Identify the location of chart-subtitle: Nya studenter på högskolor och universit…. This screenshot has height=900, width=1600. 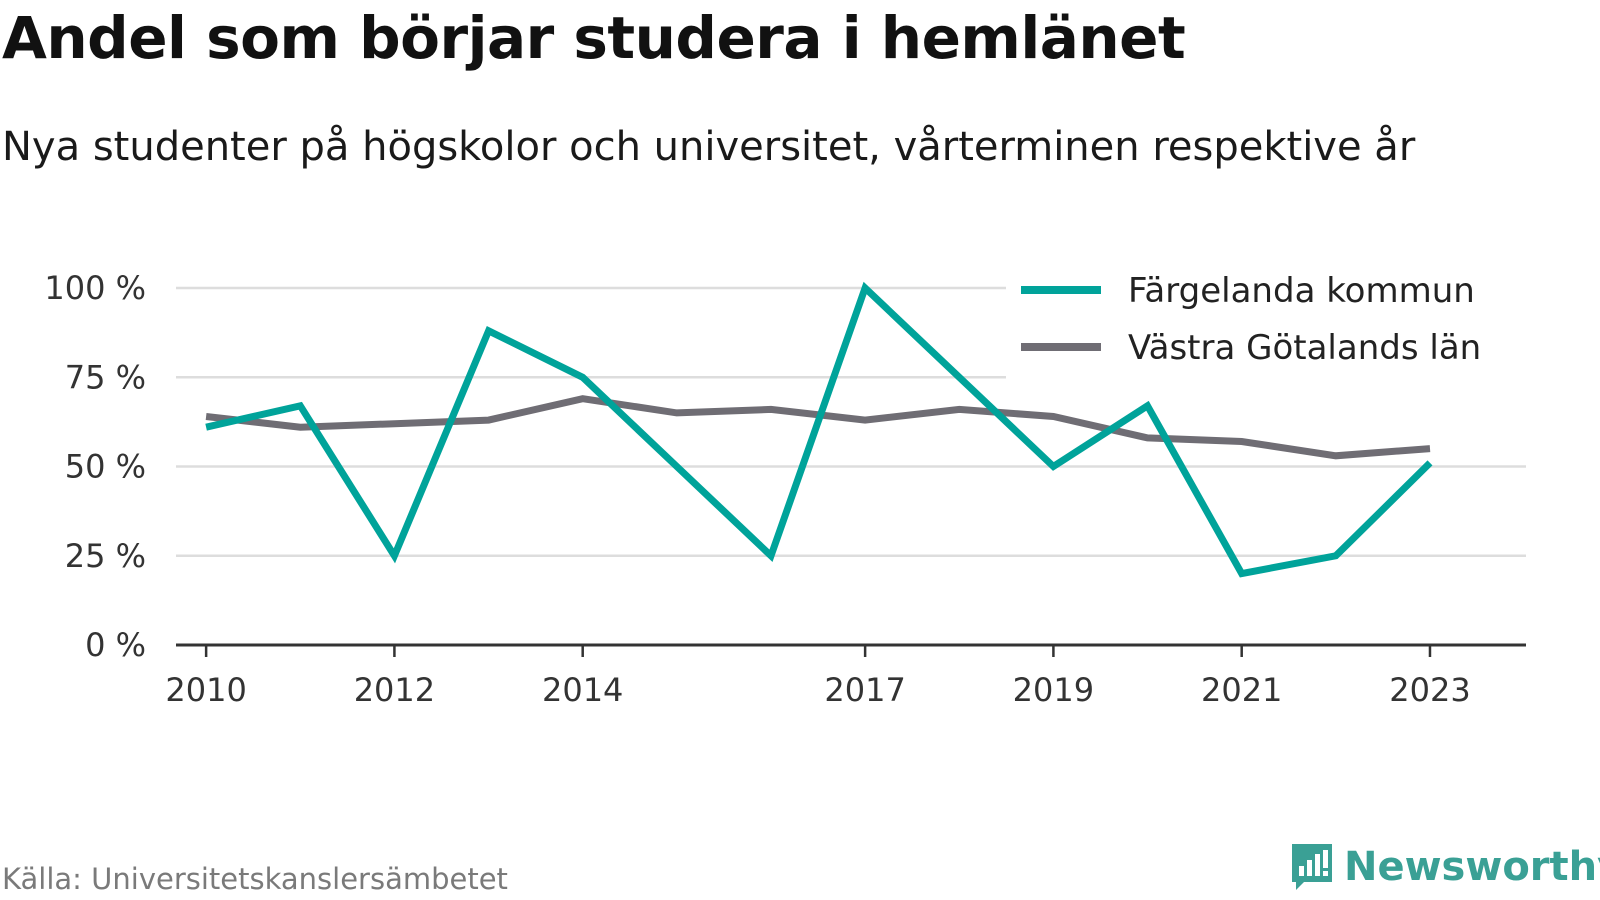
(709, 147).